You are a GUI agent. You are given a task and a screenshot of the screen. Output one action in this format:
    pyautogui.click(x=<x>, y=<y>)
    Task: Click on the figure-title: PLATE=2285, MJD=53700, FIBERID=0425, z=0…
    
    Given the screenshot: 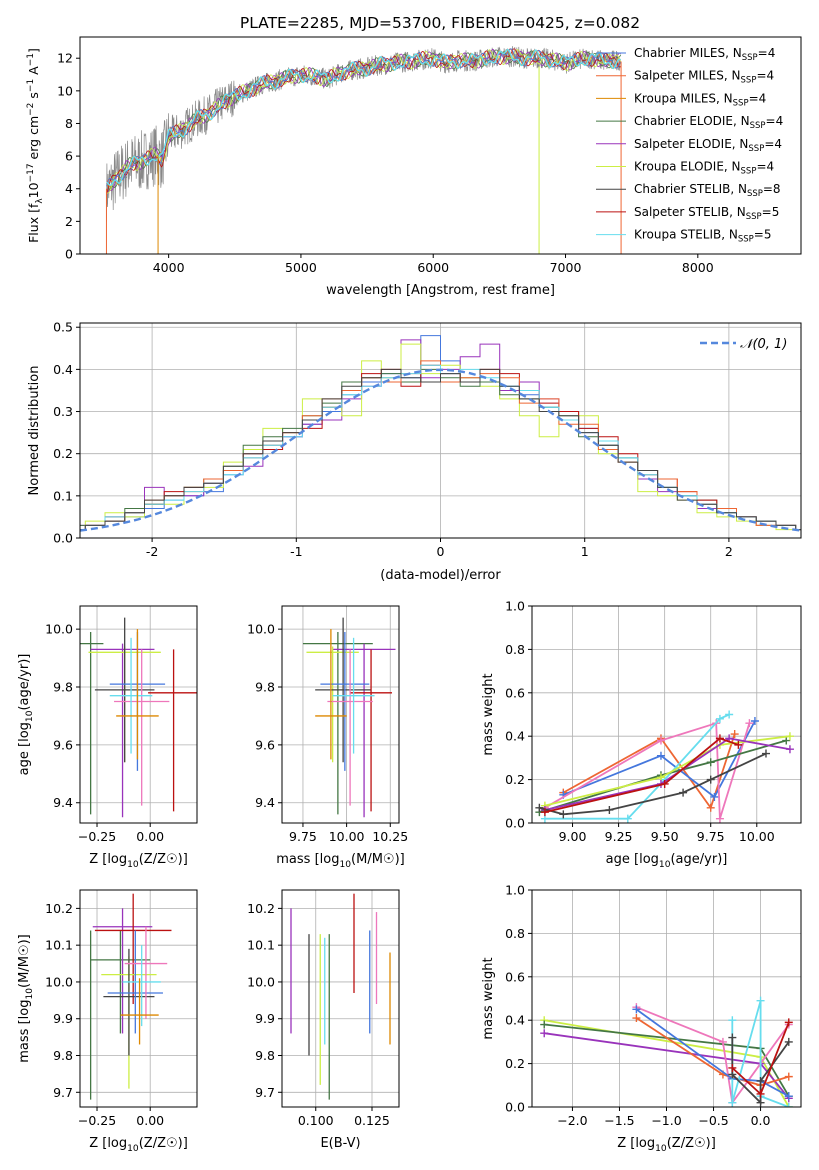 What is the action you would take?
    pyautogui.click(x=440, y=23)
    